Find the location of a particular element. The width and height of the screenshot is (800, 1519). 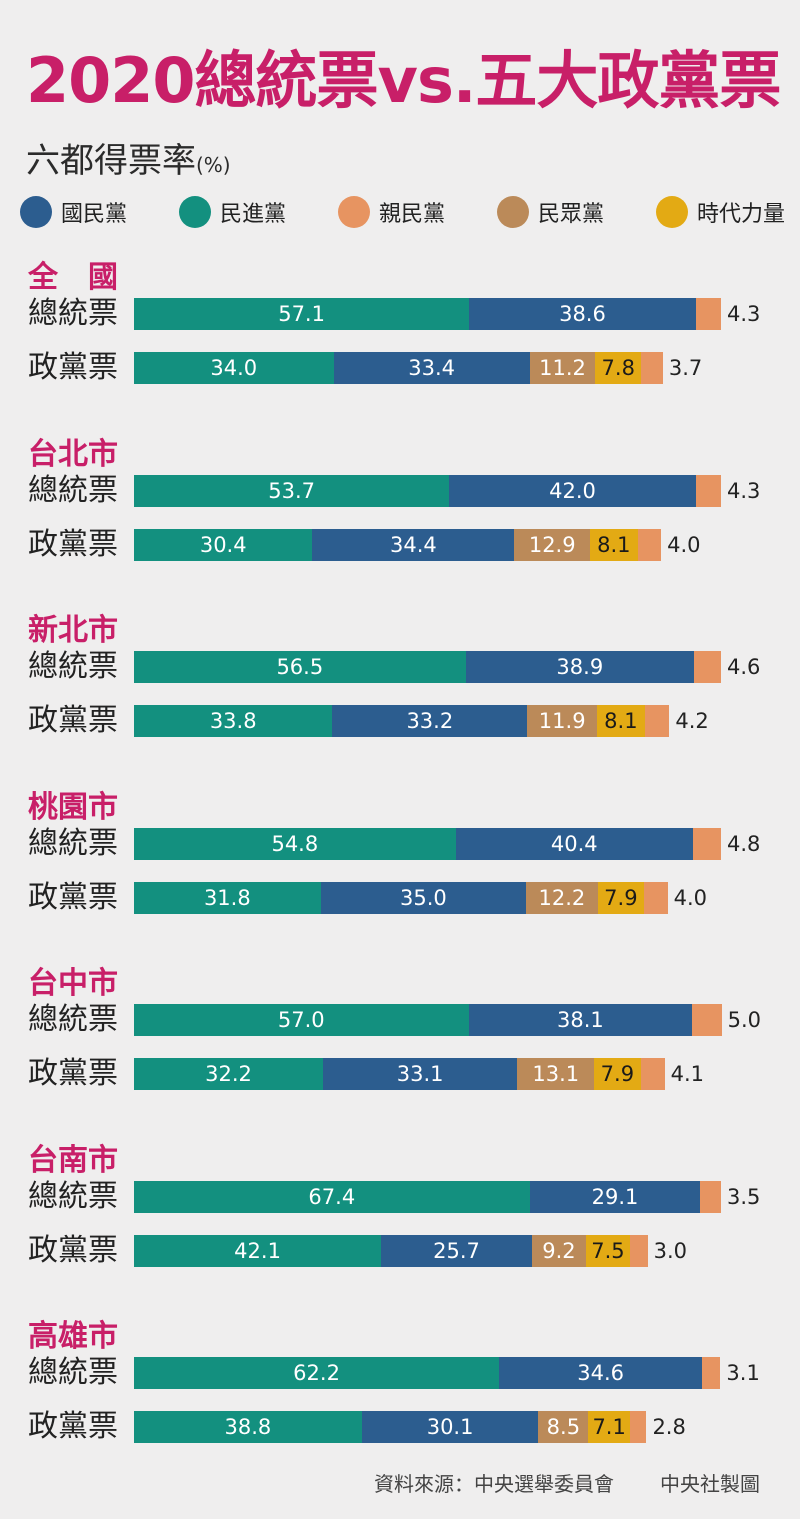

region-2-party-value-pfp: 4.2 is located at coordinates (692, 721).